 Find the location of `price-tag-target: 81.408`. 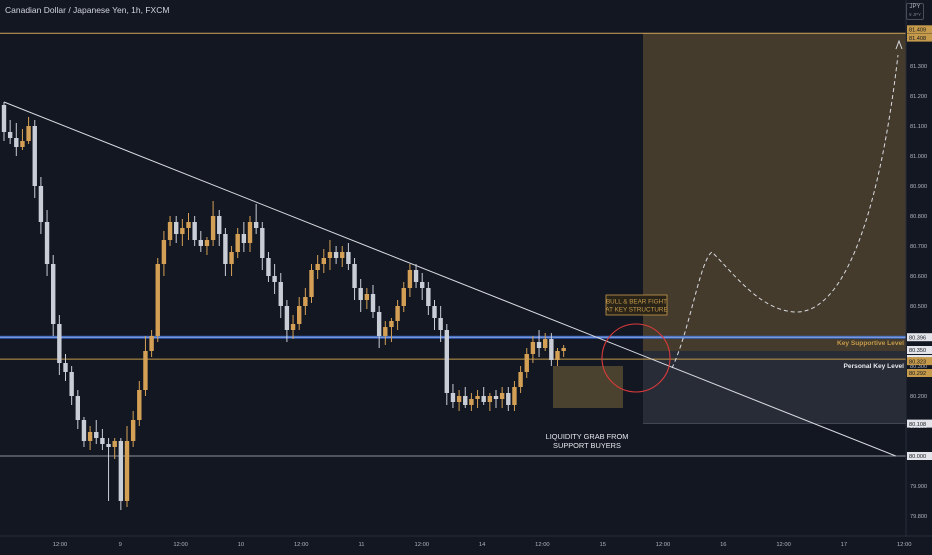

price-tag-target: 81.408 is located at coordinates (917, 39).